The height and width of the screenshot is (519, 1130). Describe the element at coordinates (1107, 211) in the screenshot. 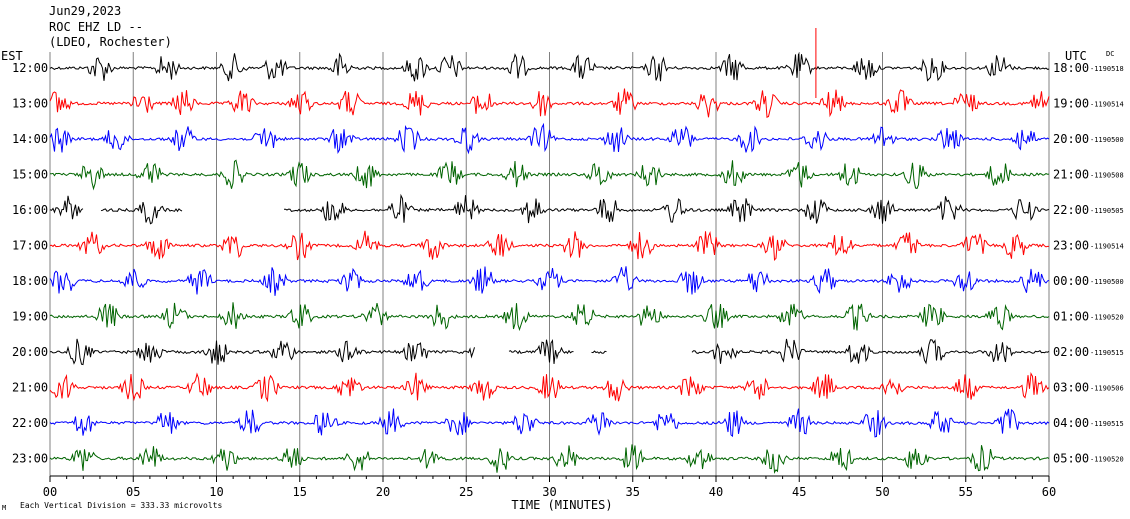

I see `dc-offset-label: -1190505` at that location.